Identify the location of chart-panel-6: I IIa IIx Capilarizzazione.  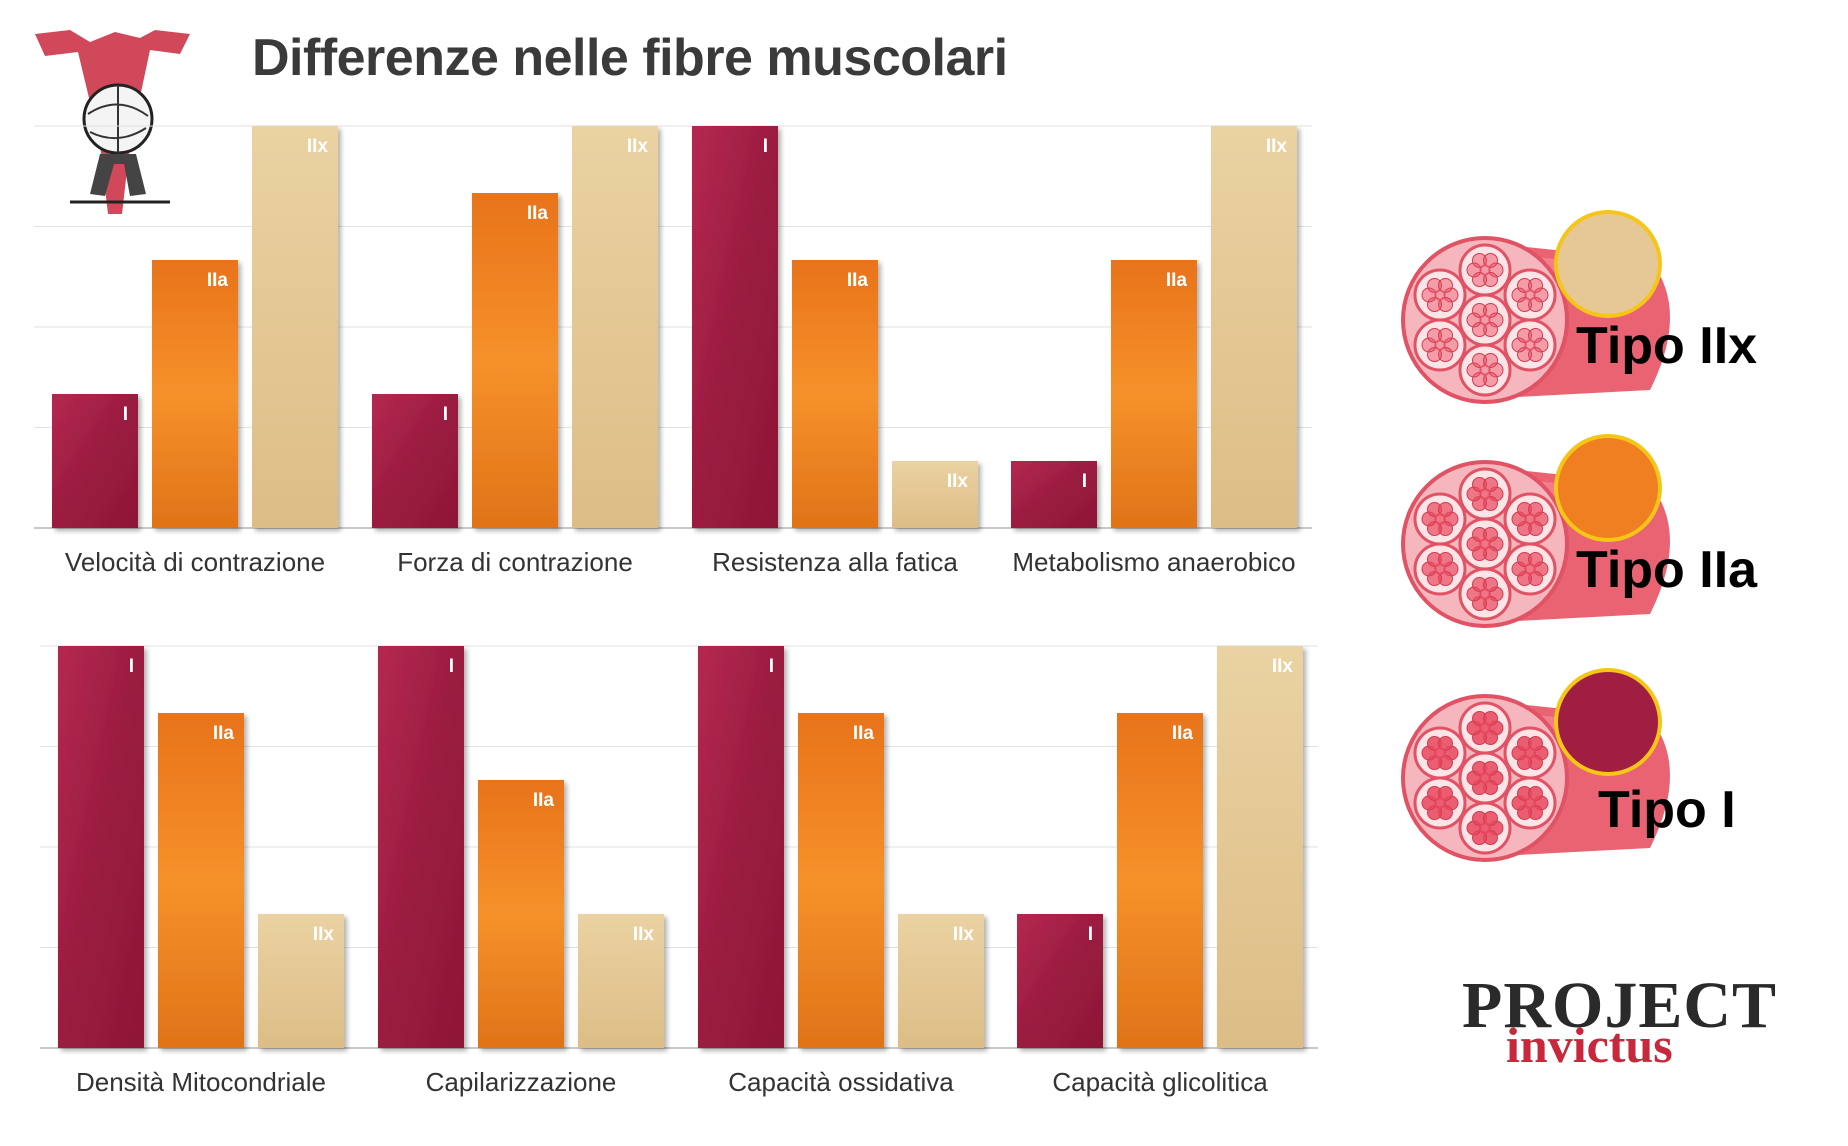
(521, 871).